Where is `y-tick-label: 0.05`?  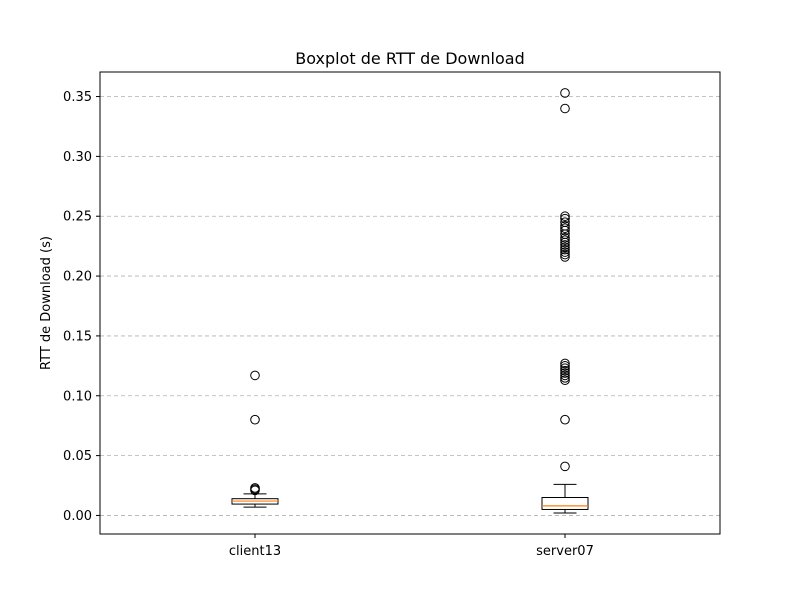
y-tick-label: 0.05 is located at coordinates (77, 456).